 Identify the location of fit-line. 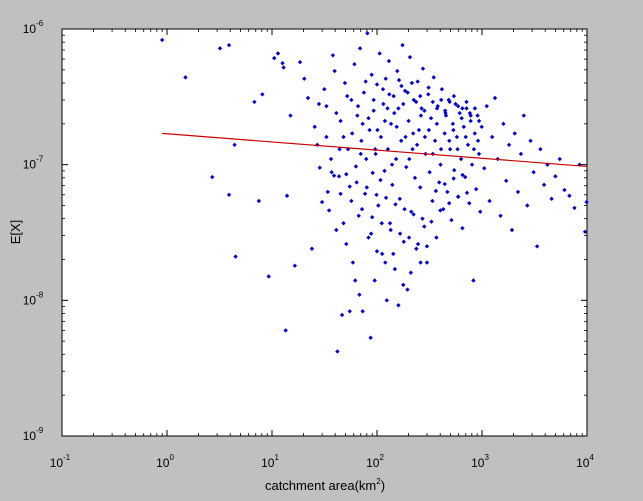
(375, 150).